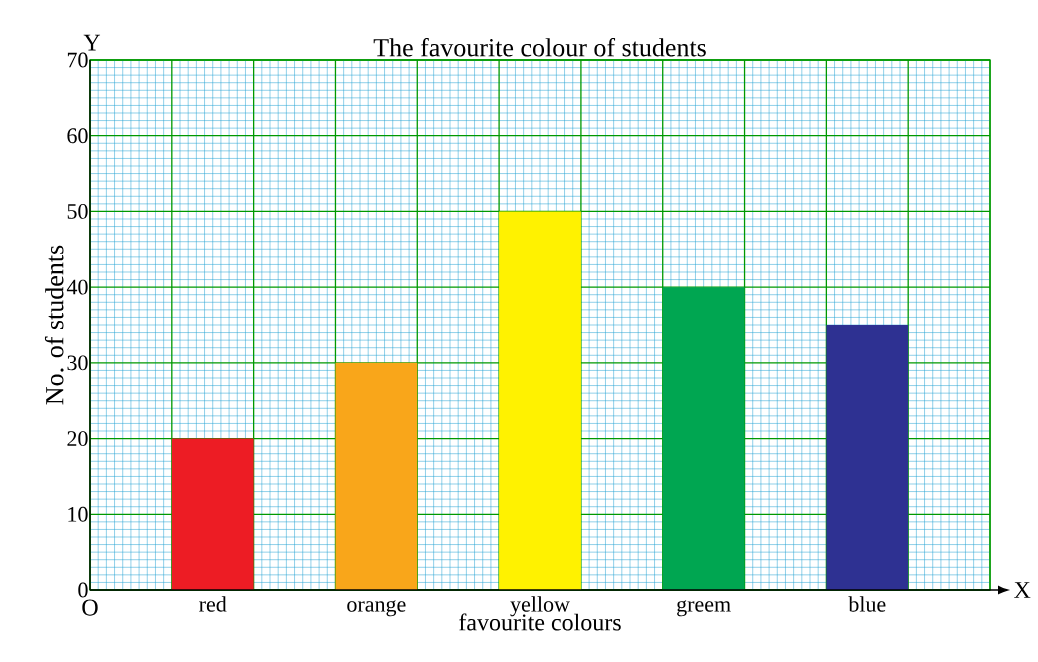  What do you see at coordinates (77, 211) in the screenshot?
I see `y-tick-label: 50` at bounding box center [77, 211].